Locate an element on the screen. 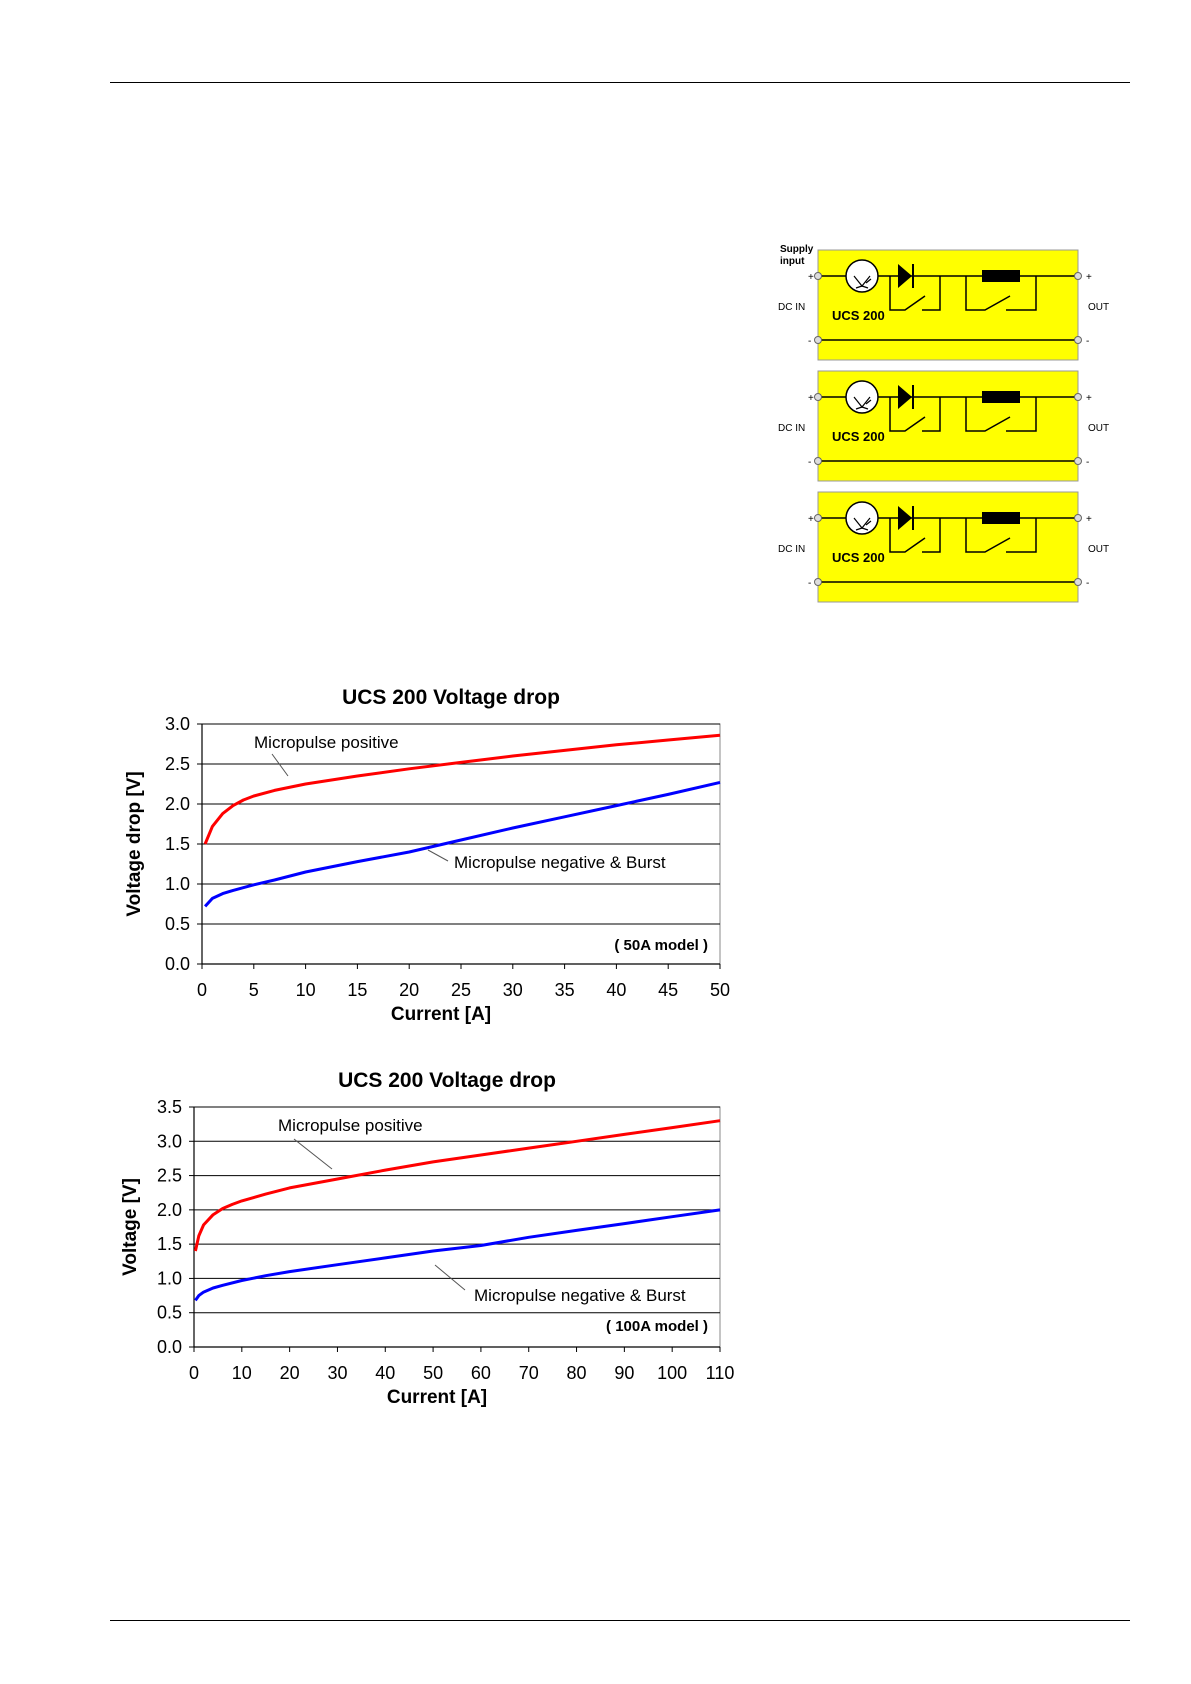 The image size is (1191, 1684). x-tick-label: 5 is located at coordinates (254, 990).